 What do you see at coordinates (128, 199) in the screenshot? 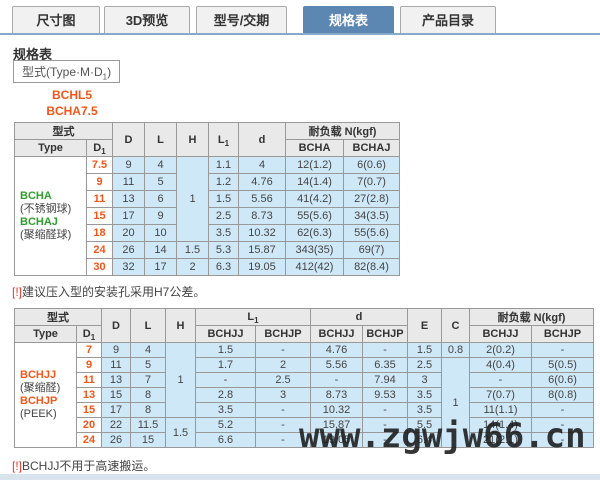
I see `table-cell: 13` at bounding box center [128, 199].